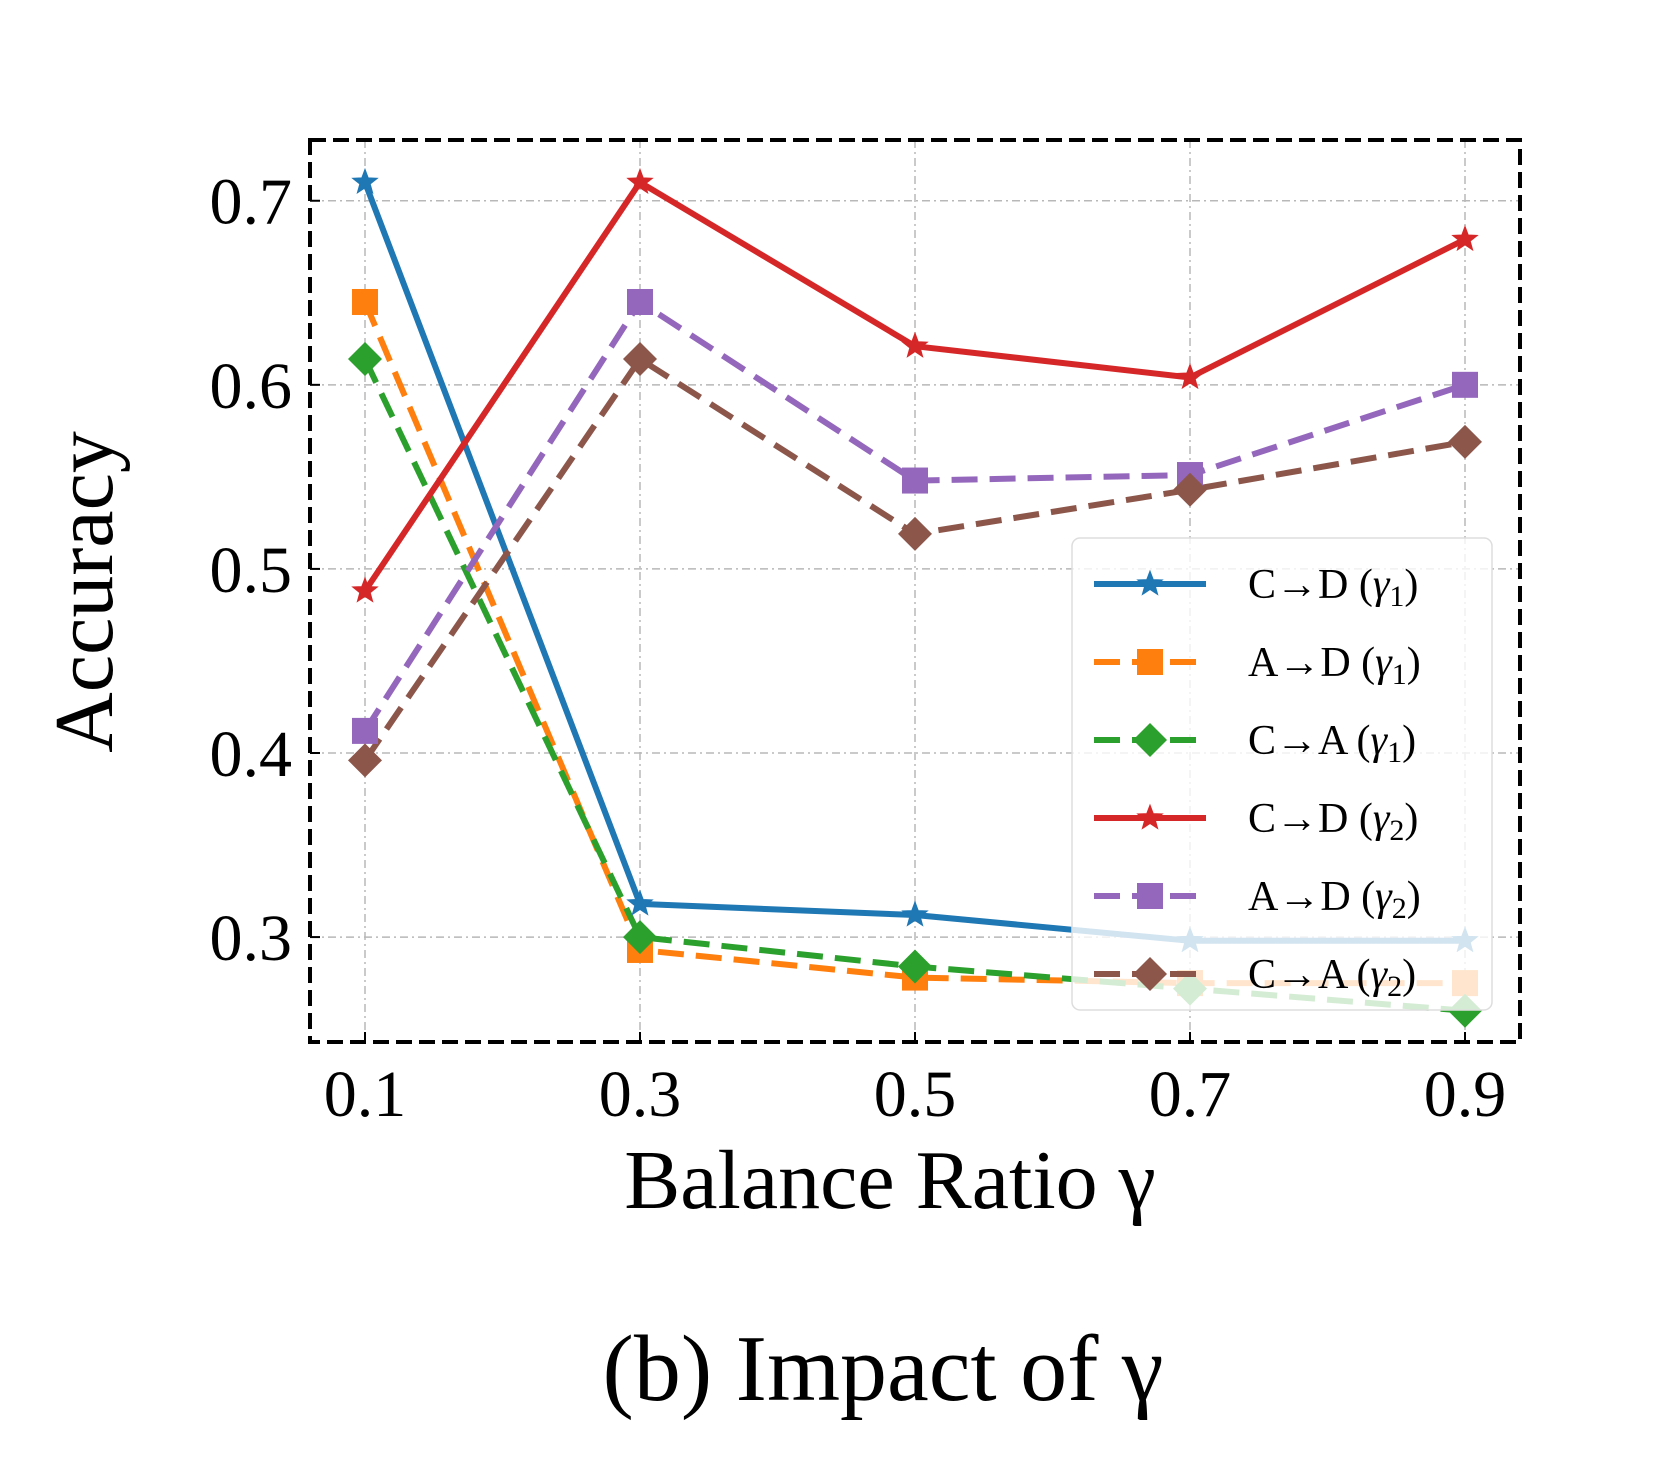 The image size is (1661, 1457). Describe the element at coordinates (1465, 1094) in the screenshot. I see `x-tick-label: 0.9` at that location.